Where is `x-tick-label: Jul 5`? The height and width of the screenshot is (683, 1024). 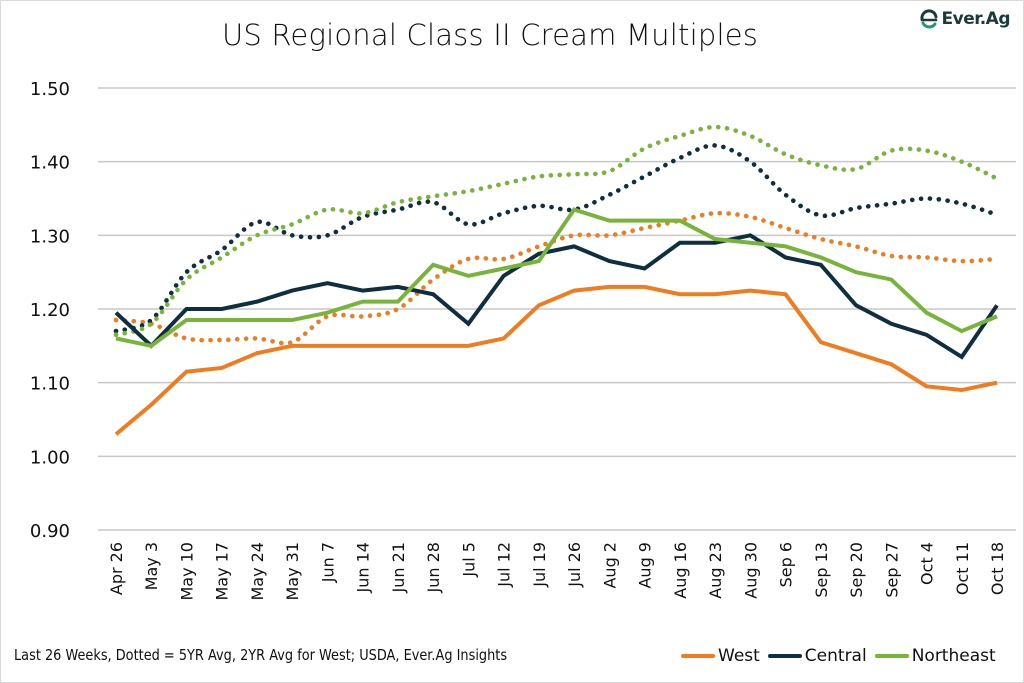
x-tick-label: Jul 5 is located at coordinates (468, 560).